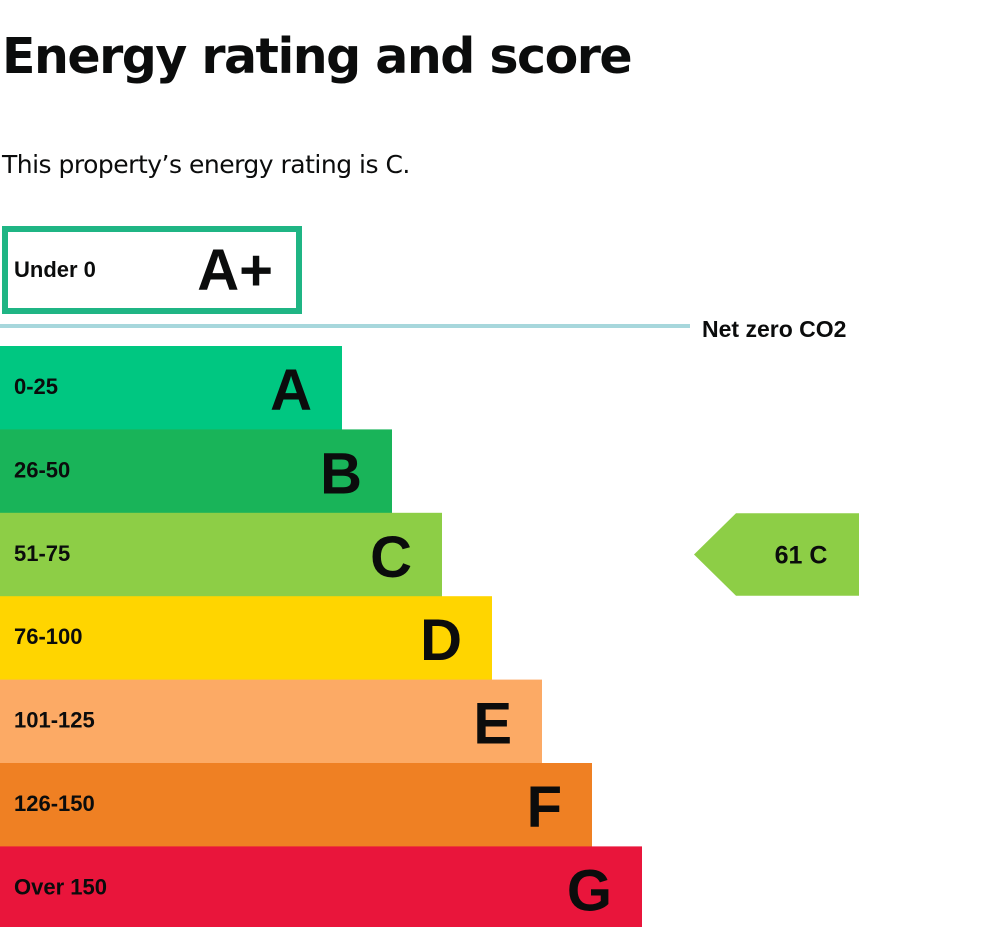 The width and height of the screenshot is (1000, 927). Describe the element at coordinates (544, 807) in the screenshot. I see `band-f-grade: F` at that location.